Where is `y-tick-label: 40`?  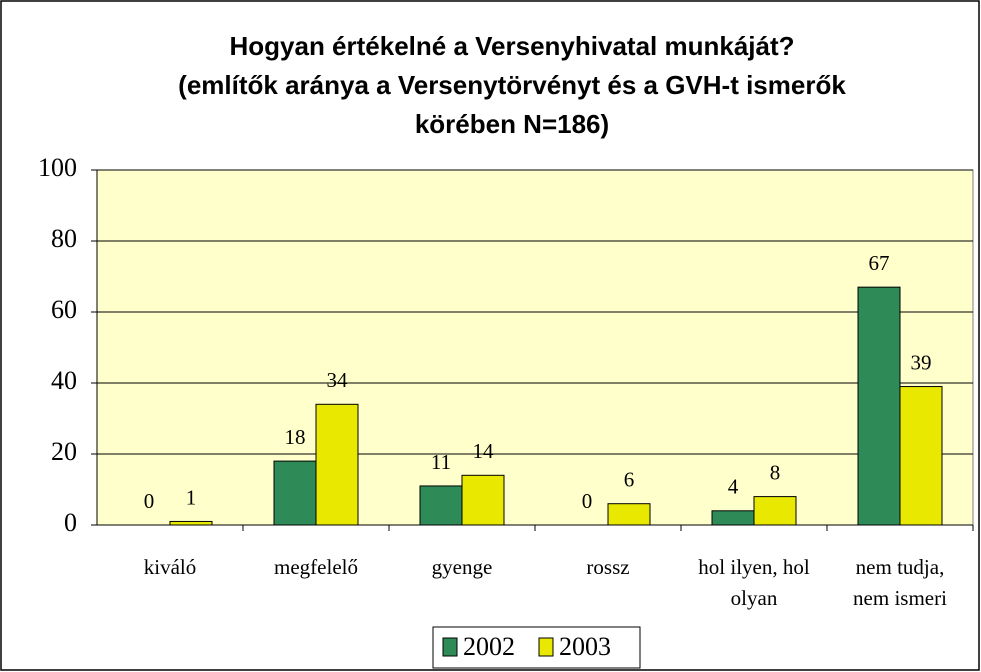 y-tick-label: 40 is located at coordinates (64, 380).